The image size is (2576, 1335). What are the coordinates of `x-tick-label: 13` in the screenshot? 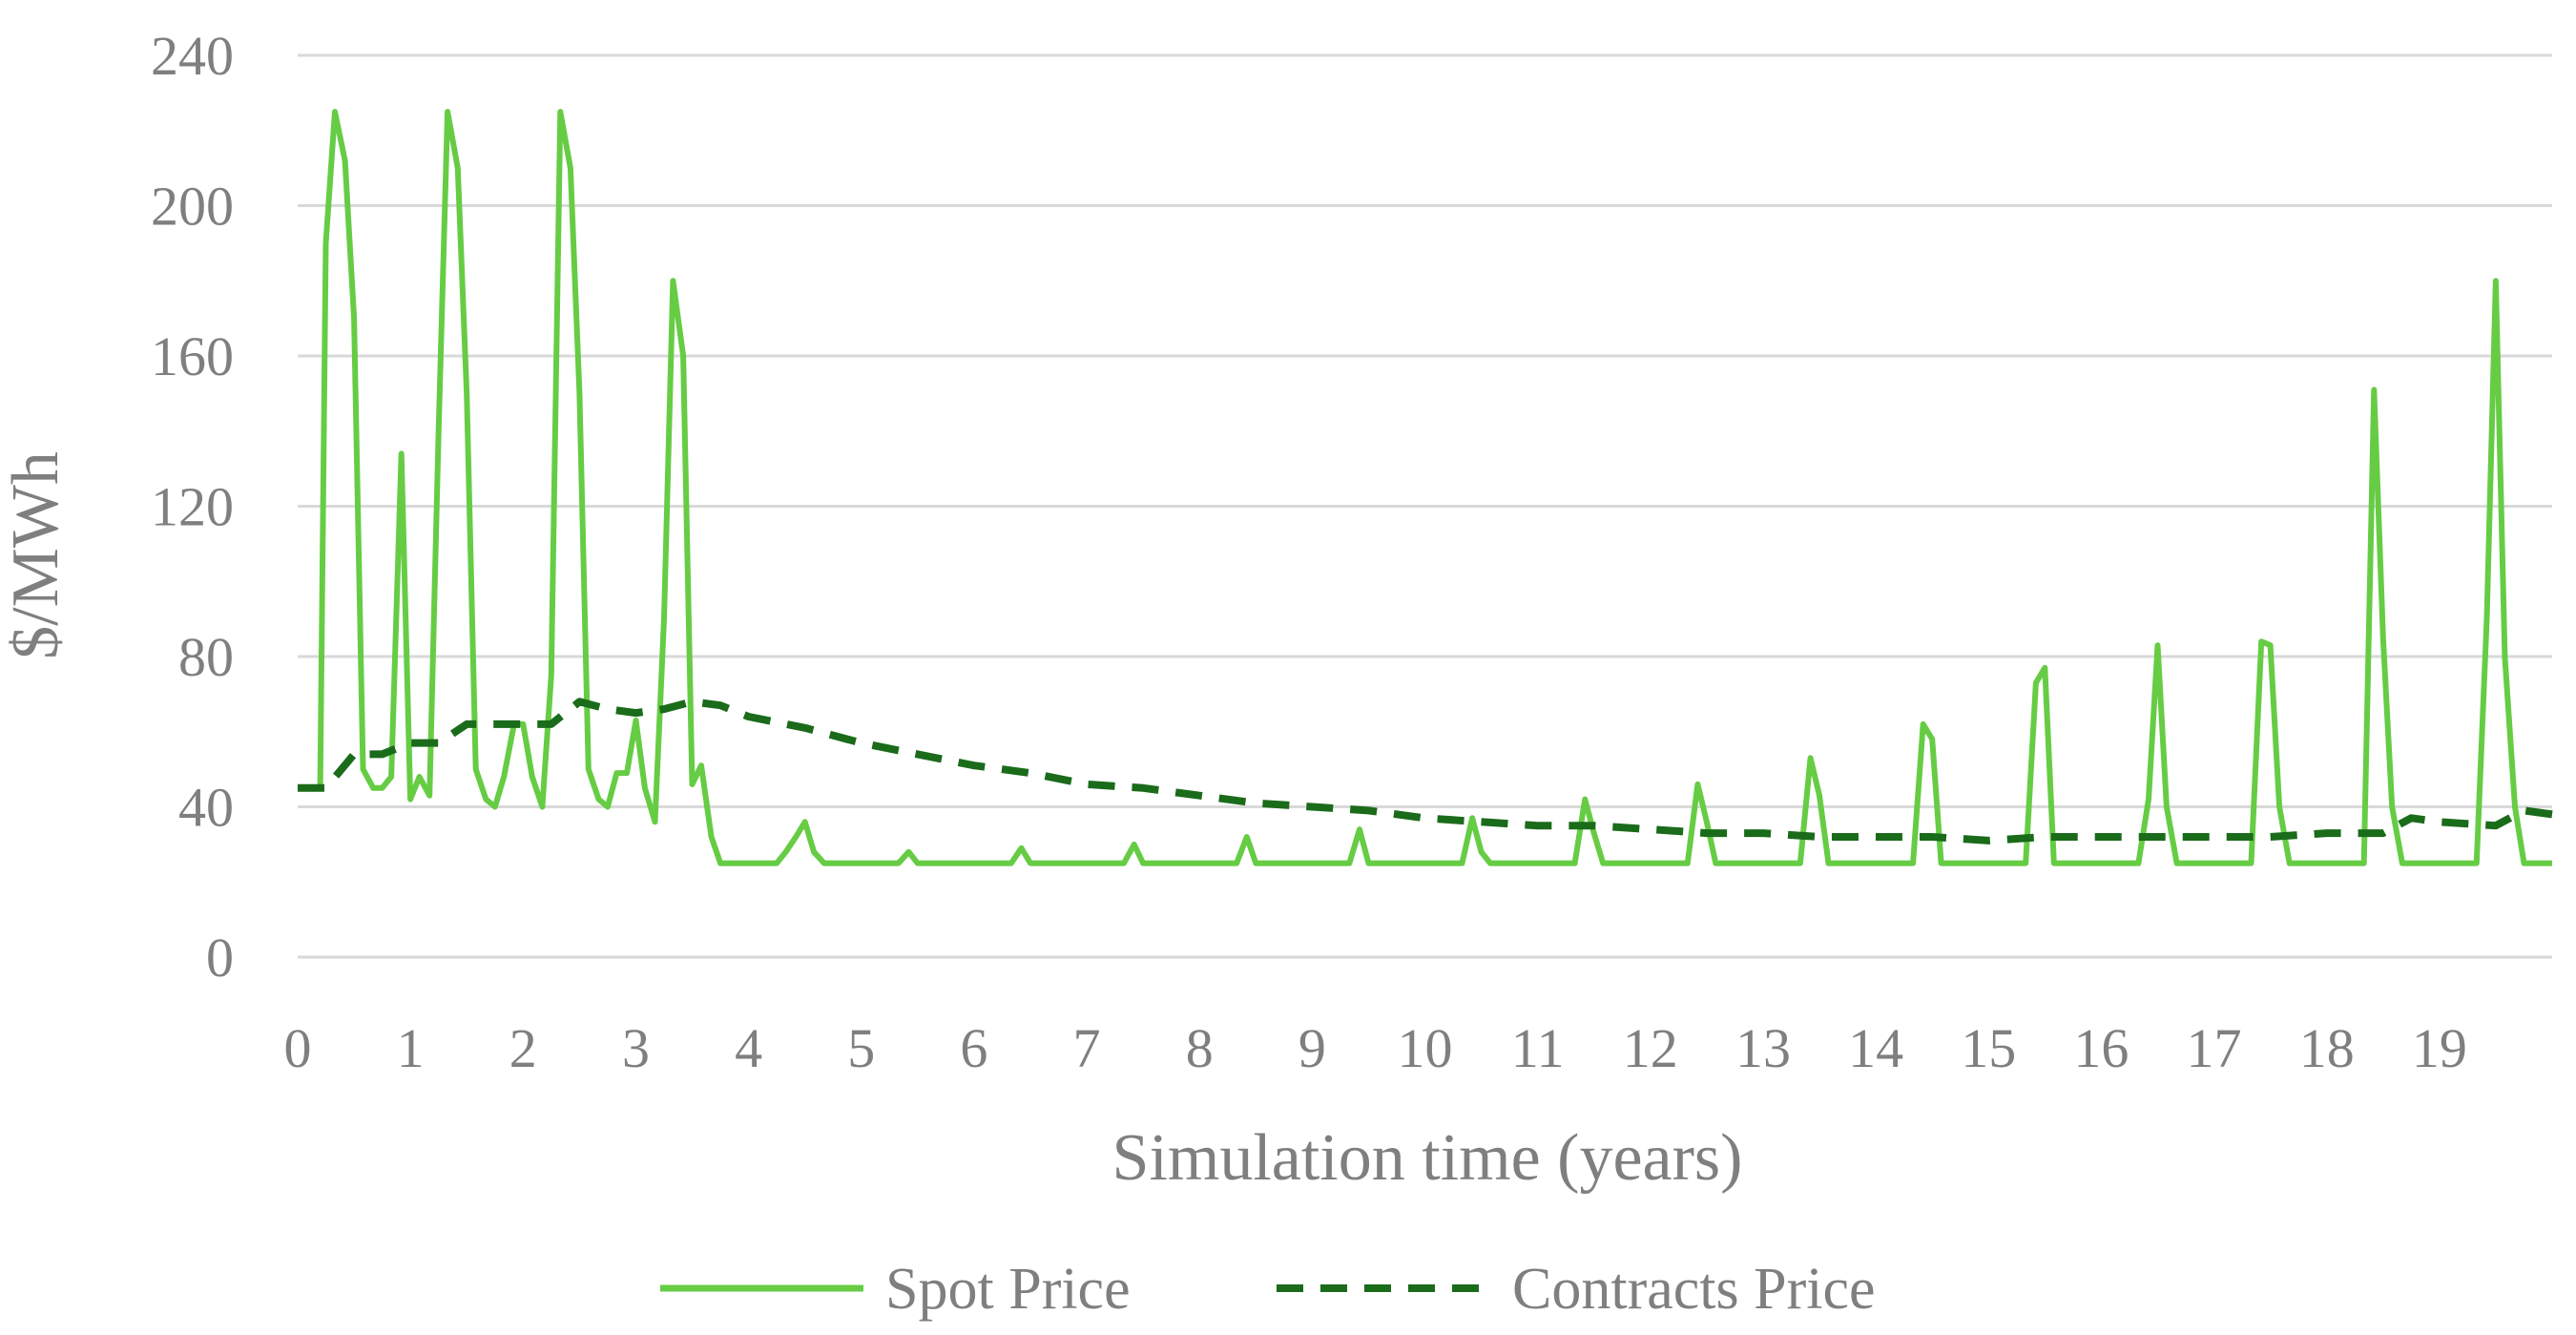 It's located at (1763, 1048).